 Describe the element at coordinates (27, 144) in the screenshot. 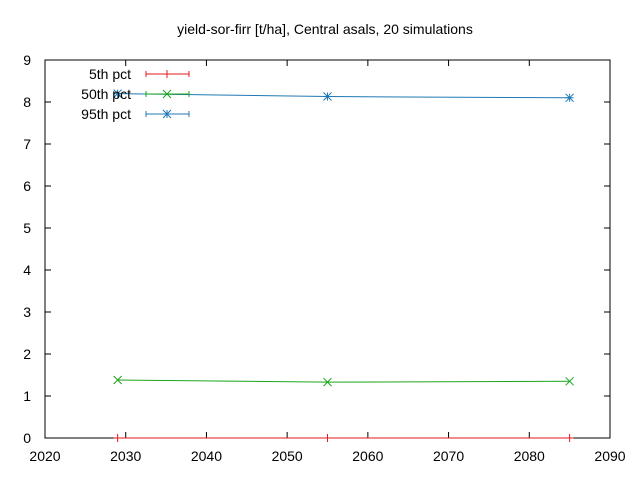

I see `y-tick-label: 7` at that location.